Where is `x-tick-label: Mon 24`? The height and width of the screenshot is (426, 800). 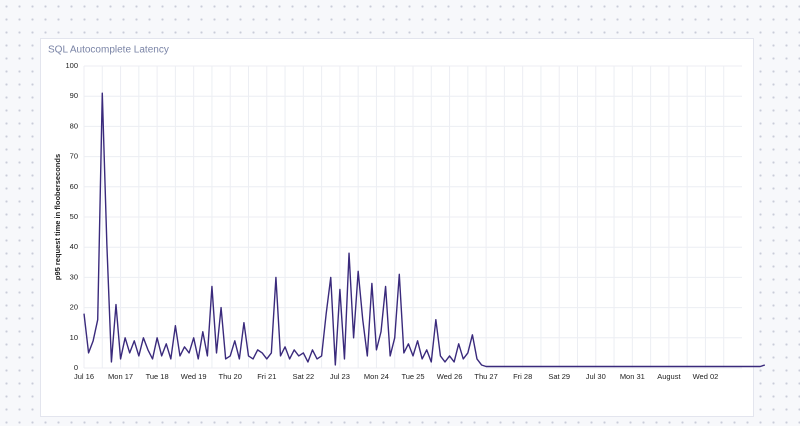 x-tick-label: Mon 24 is located at coordinates (376, 376).